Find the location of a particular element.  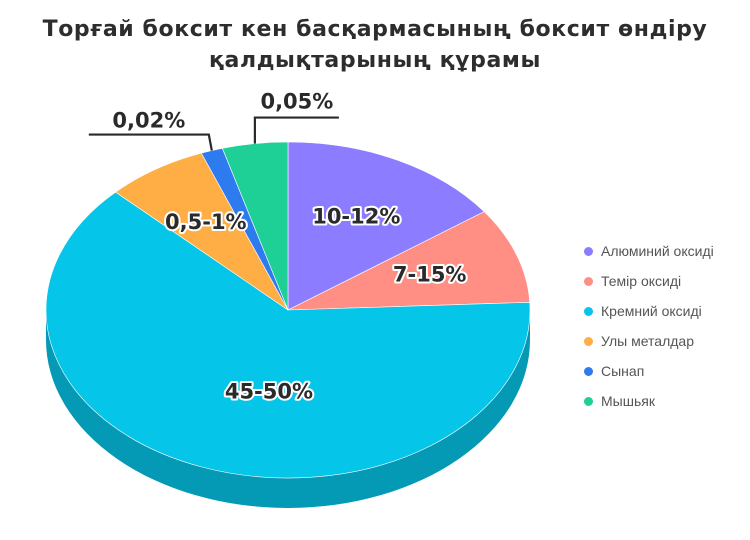

legend-label: Улы металдар is located at coordinates (647, 341).